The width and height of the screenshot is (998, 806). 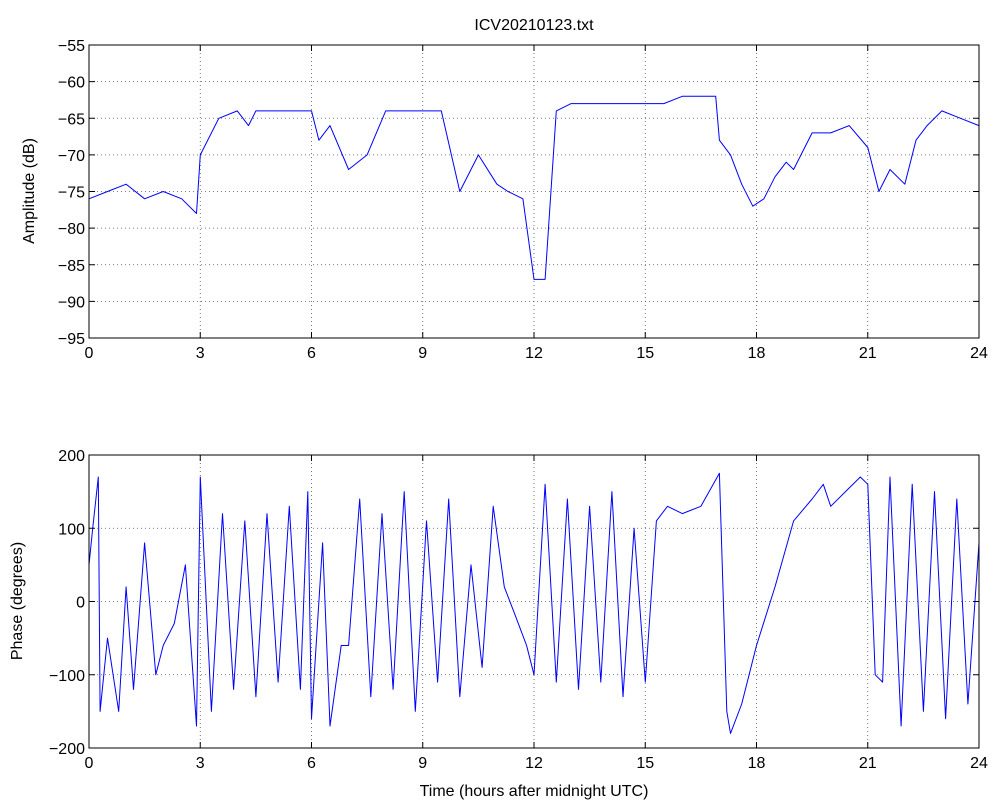 I want to click on y-tick-label: −65, so click(x=71, y=119).